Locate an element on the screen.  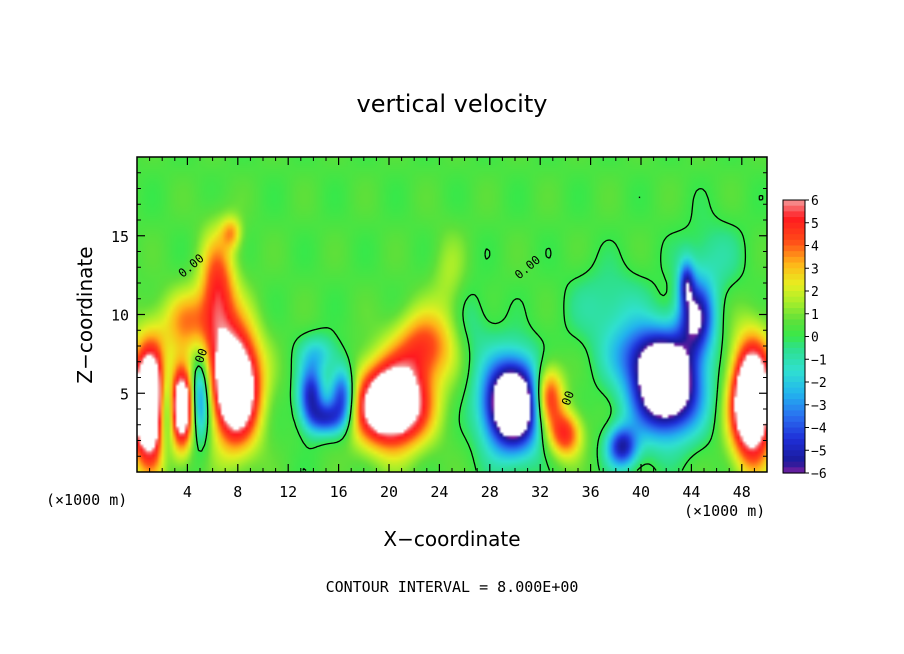
x-tick-label: 16 is located at coordinates (339, 492).